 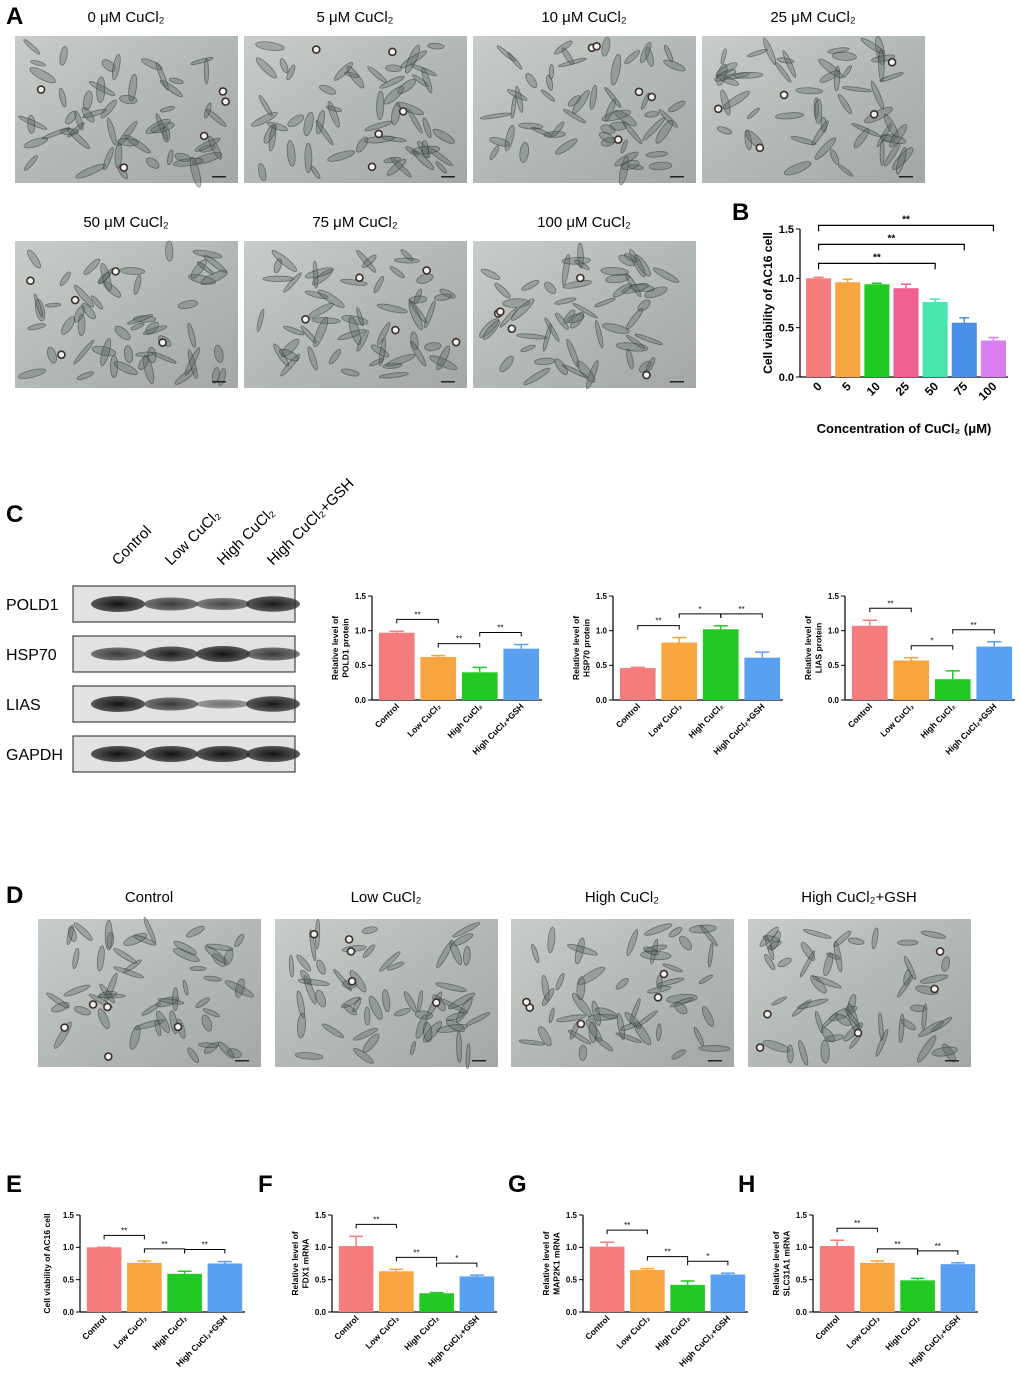 What do you see at coordinates (602, 630) in the screenshot?
I see `y-tick-label: 1.0` at bounding box center [602, 630].